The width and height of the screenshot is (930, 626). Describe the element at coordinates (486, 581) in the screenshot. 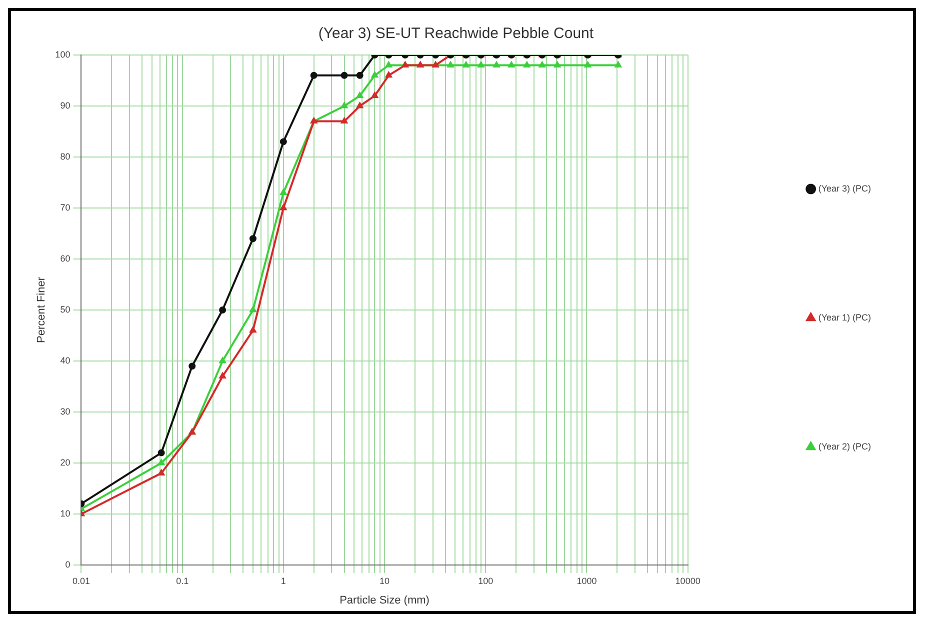

I see `x-tick-label: 100` at that location.